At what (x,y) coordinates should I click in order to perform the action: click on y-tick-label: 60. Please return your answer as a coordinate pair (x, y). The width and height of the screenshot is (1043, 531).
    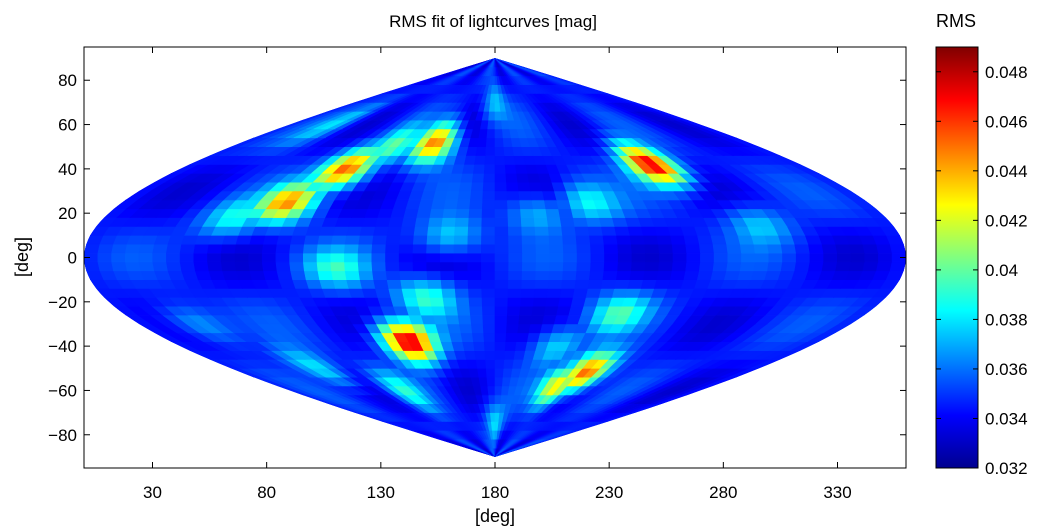
    Looking at the image, I should click on (67, 125).